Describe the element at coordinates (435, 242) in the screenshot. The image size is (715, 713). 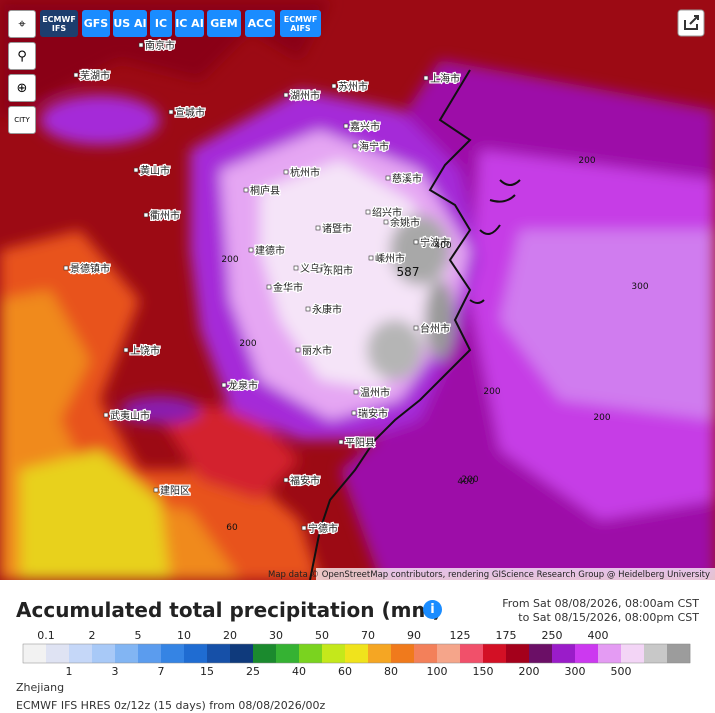
I see `city-label: 宁波市` at that location.